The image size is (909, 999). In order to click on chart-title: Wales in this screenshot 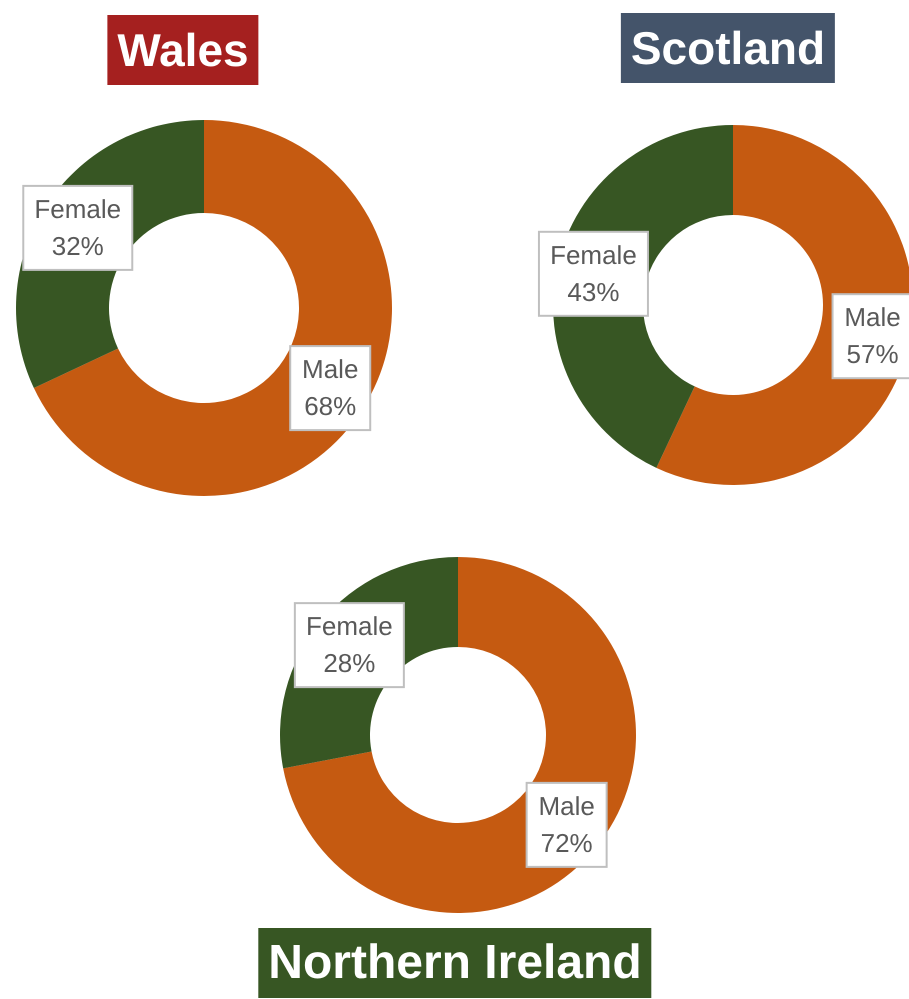, I will do `click(183, 50)`.